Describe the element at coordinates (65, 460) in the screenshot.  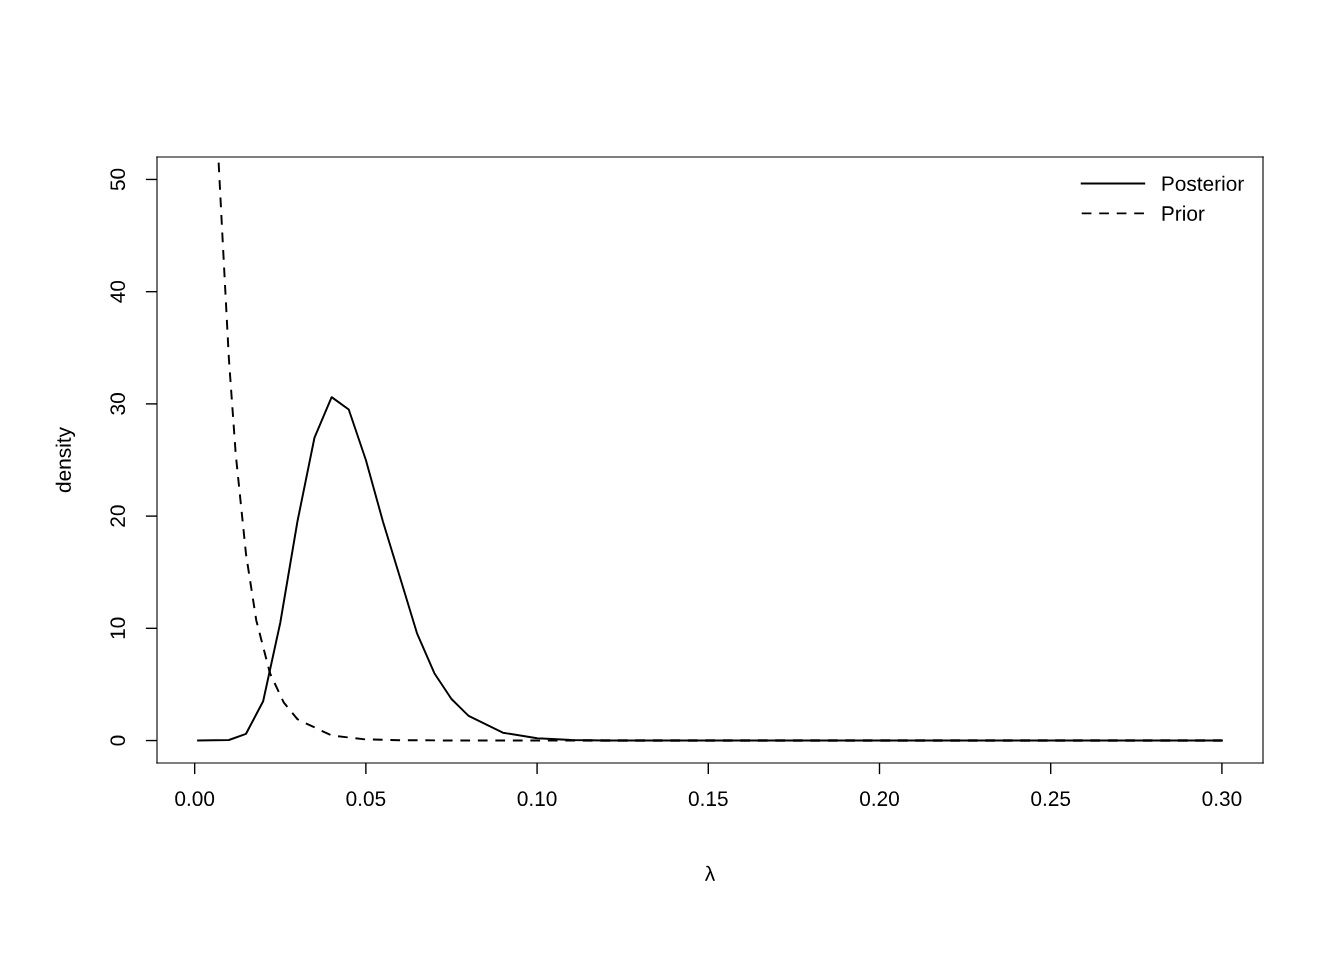
I see `y-axis-title: density` at that location.